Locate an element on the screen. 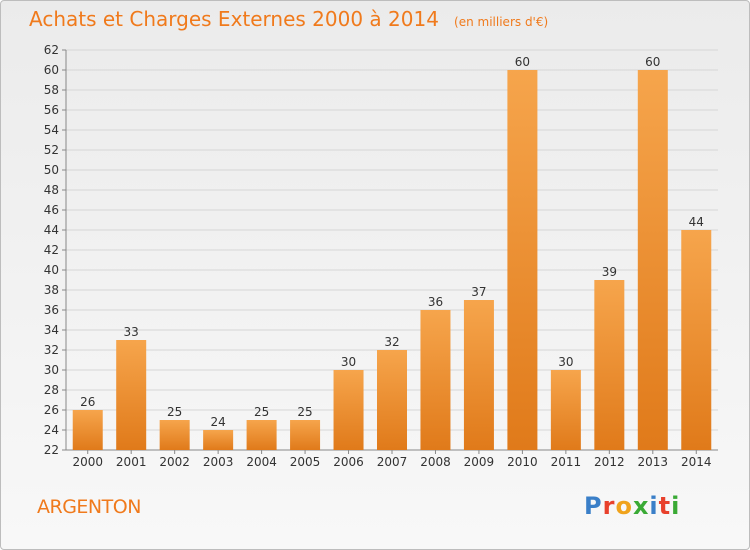 Image resolution: width=750 pixels, height=550 pixels. x-tick-label: 2013 is located at coordinates (653, 462).